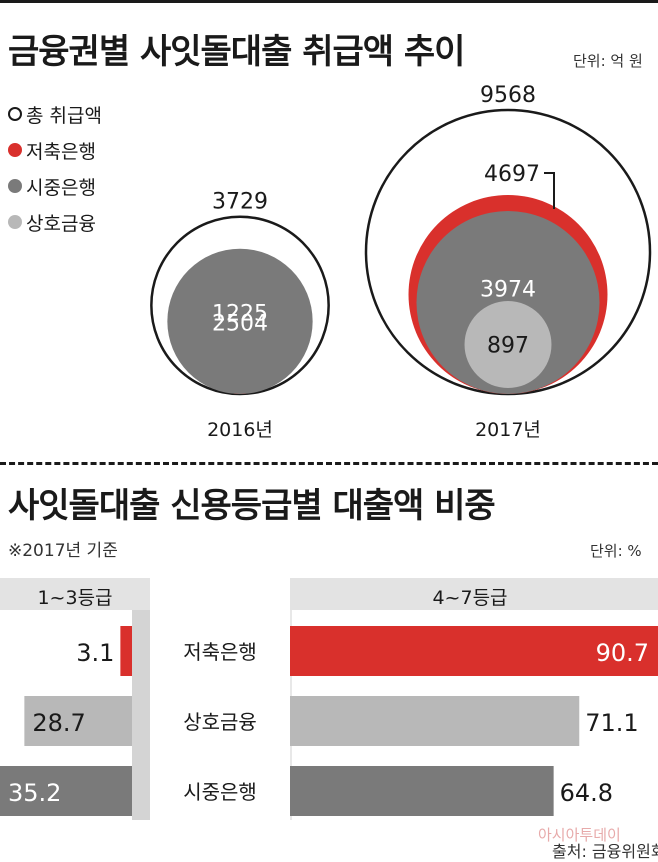  I want to click on bubble-commercial-2016, so click(240, 321).